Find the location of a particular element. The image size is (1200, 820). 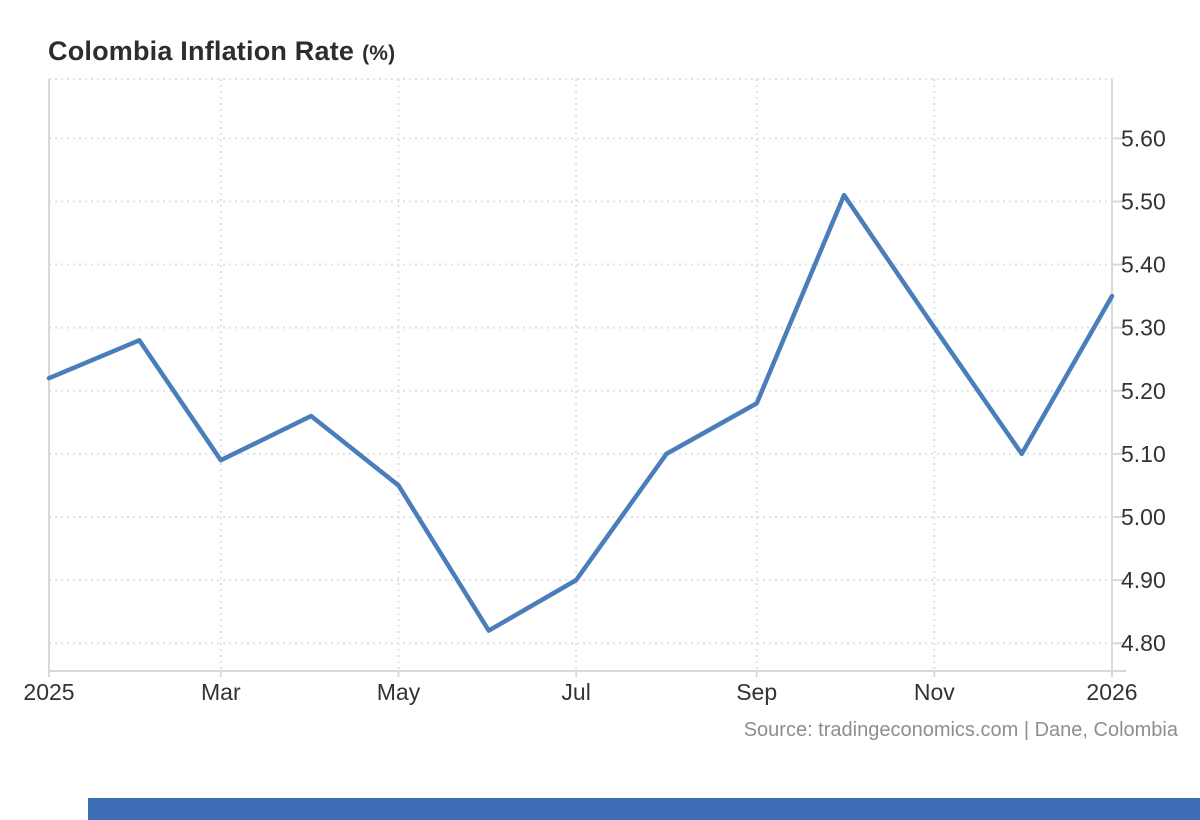

y-axis-label: 5.50 is located at coordinates (1143, 201).